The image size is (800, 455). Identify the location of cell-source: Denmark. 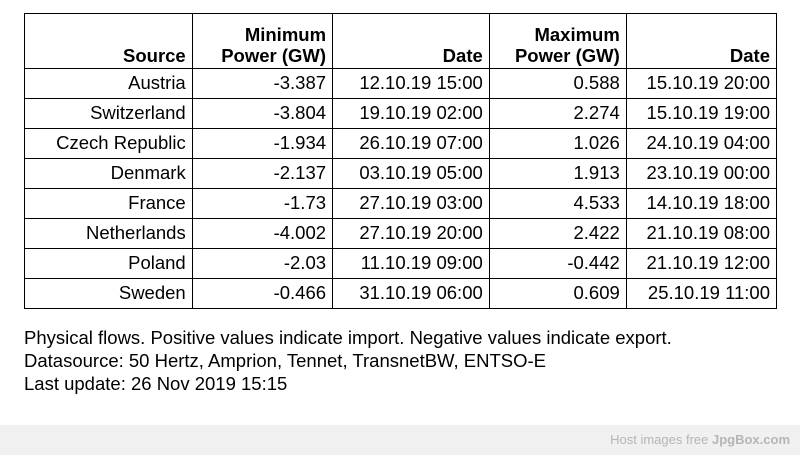
(108, 173).